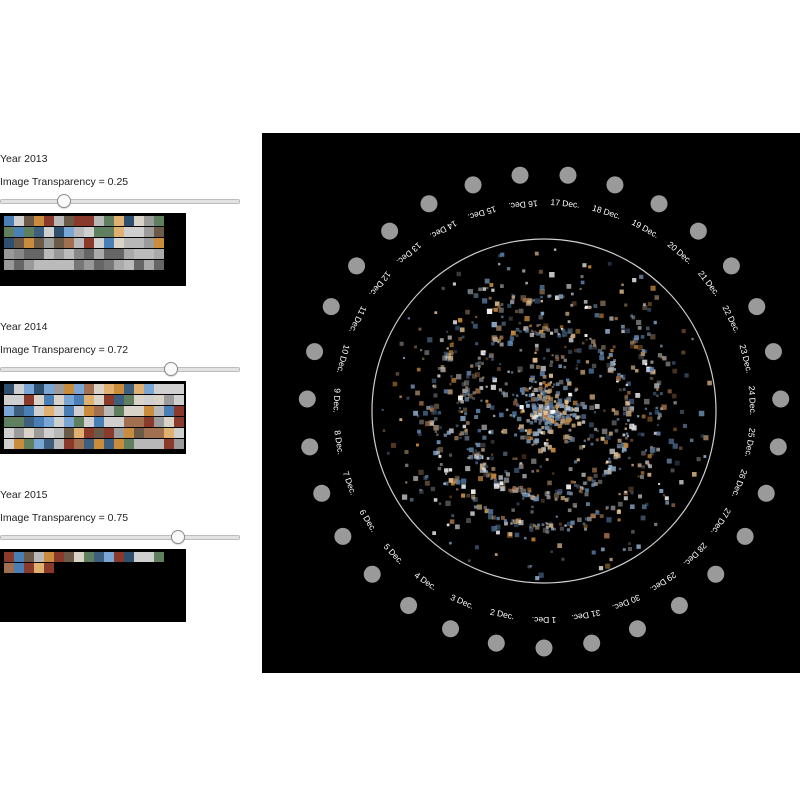  Describe the element at coordinates (24, 159) in the screenshot. I see `year-label: Year 2013` at that location.